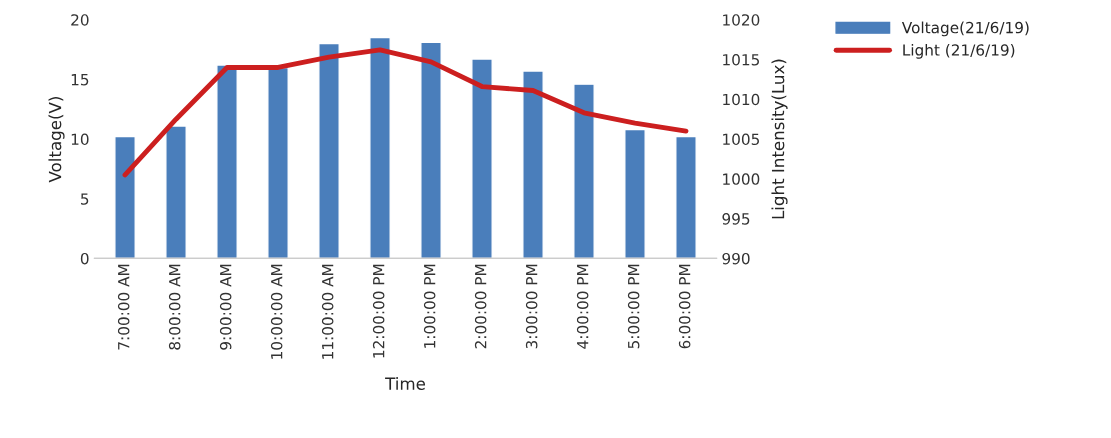  I want to click on y2-tick-label: 1000, so click(741, 179).